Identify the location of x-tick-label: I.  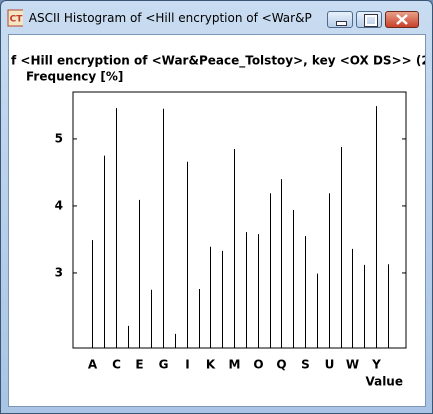
(187, 365).